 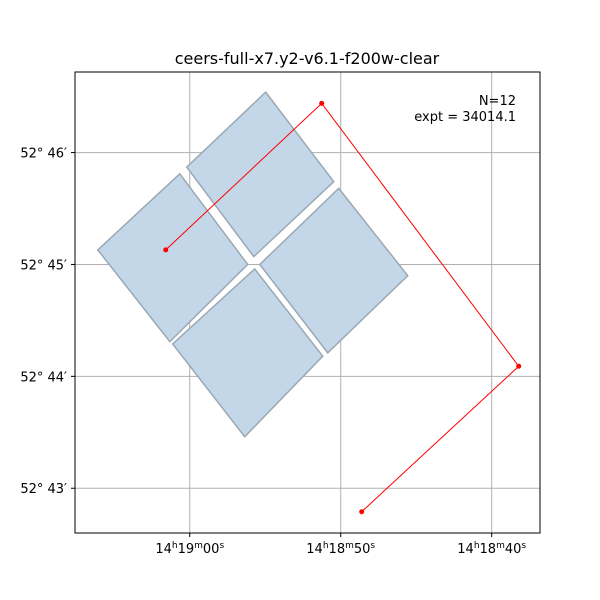 I want to click on x-tick-label: 14h18m40s, so click(x=491, y=549).